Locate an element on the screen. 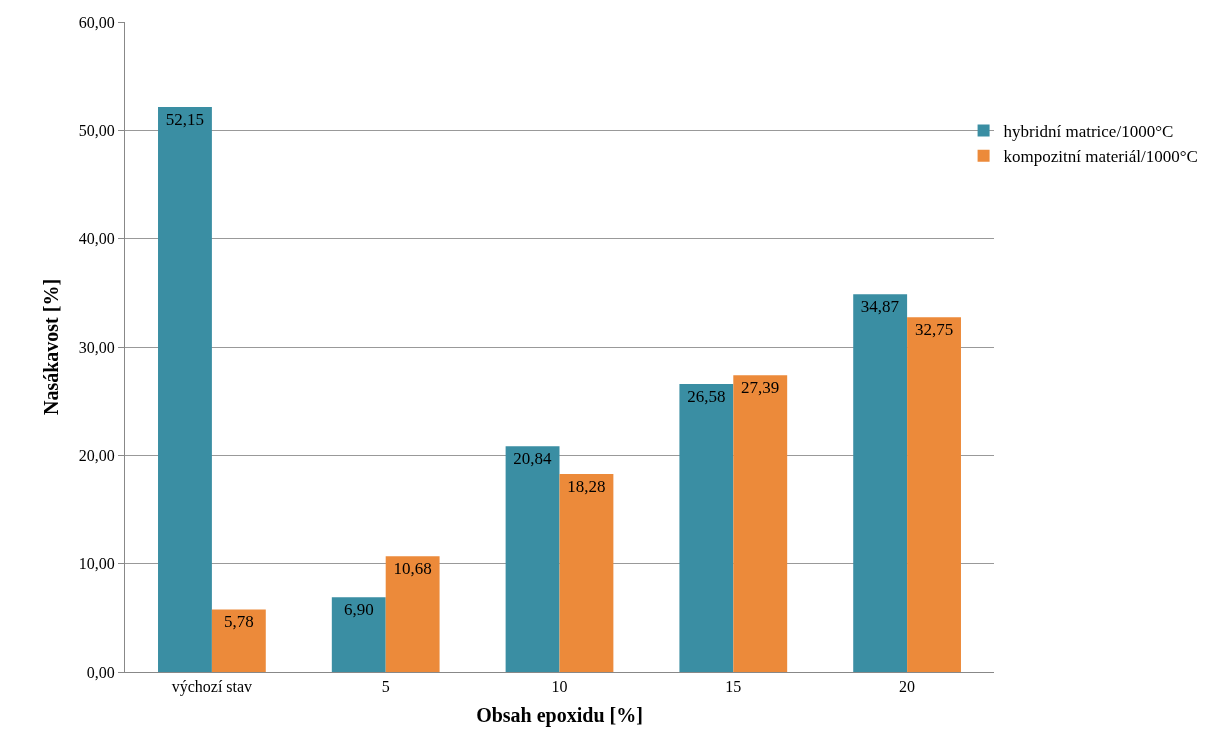 This screenshot has width=1216, height=753. x-tick-label: 20 is located at coordinates (907, 687).